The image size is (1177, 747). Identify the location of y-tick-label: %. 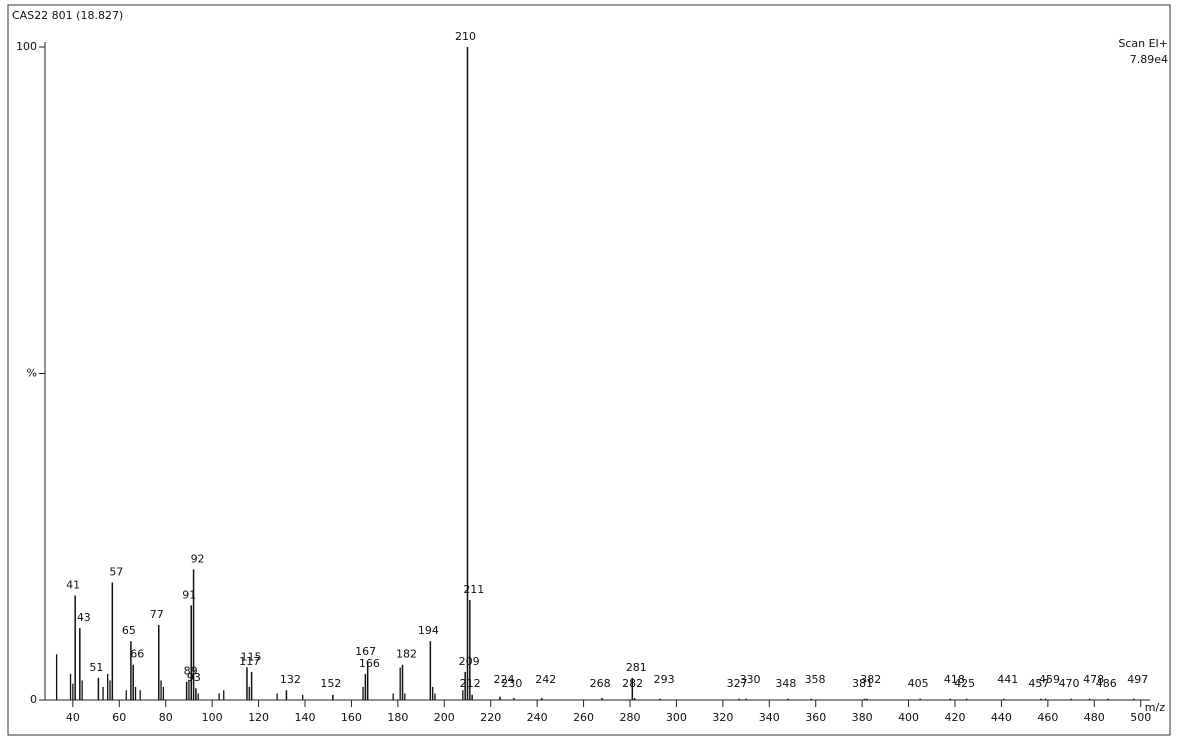
(32, 373).